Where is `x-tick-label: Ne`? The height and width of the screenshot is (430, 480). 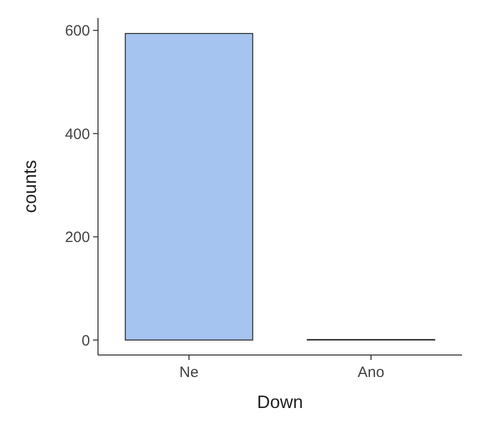
x-tick-label: Ne is located at coordinates (189, 372).